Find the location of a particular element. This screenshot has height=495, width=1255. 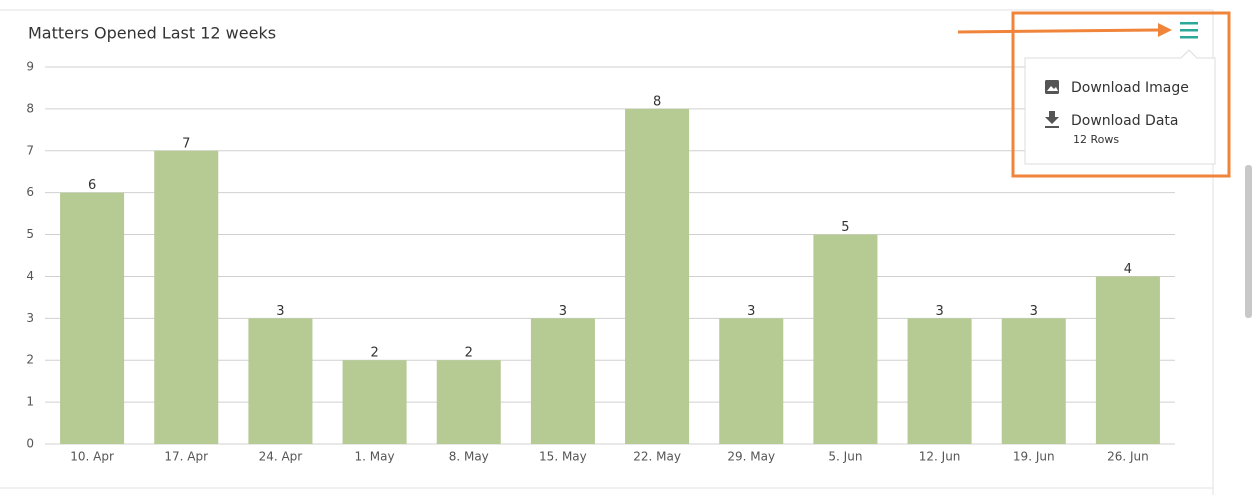

x-tick-label: 15. May is located at coordinates (563, 457).